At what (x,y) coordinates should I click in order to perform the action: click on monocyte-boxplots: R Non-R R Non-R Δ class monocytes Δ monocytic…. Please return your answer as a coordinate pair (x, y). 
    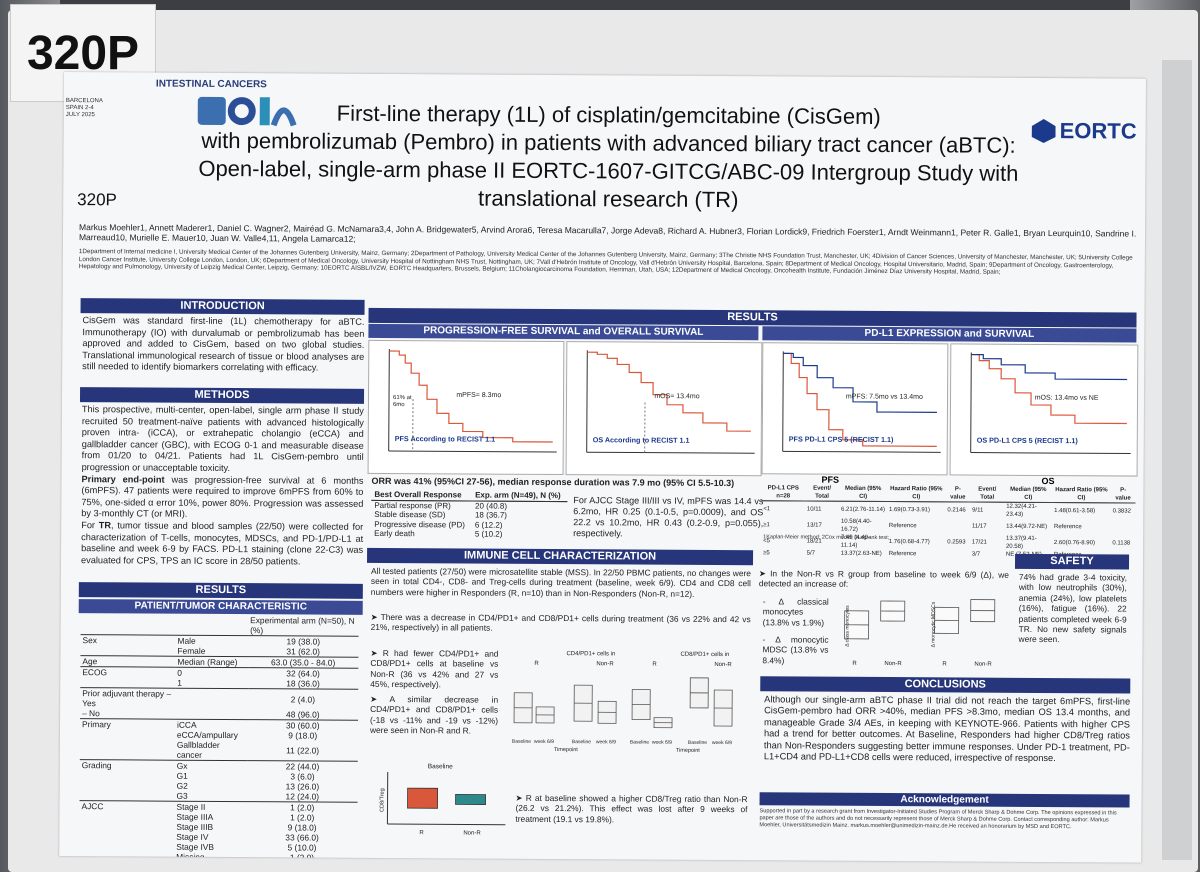
    Looking at the image, I should click on (920, 631).